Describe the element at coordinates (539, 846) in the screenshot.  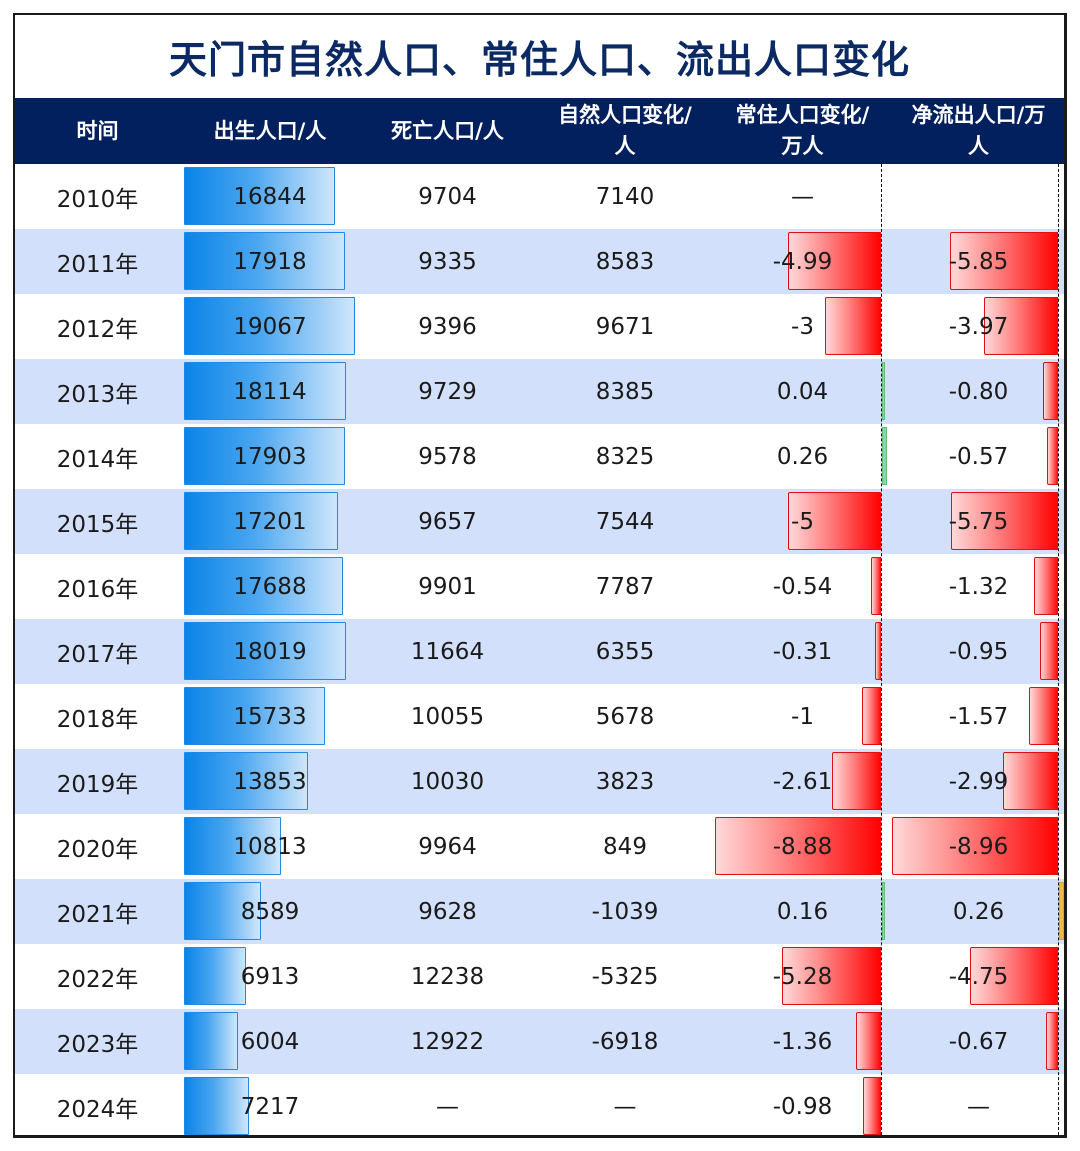
I see `table-row: 2020年 10813 9964 849 -8.88 -8.96` at that location.